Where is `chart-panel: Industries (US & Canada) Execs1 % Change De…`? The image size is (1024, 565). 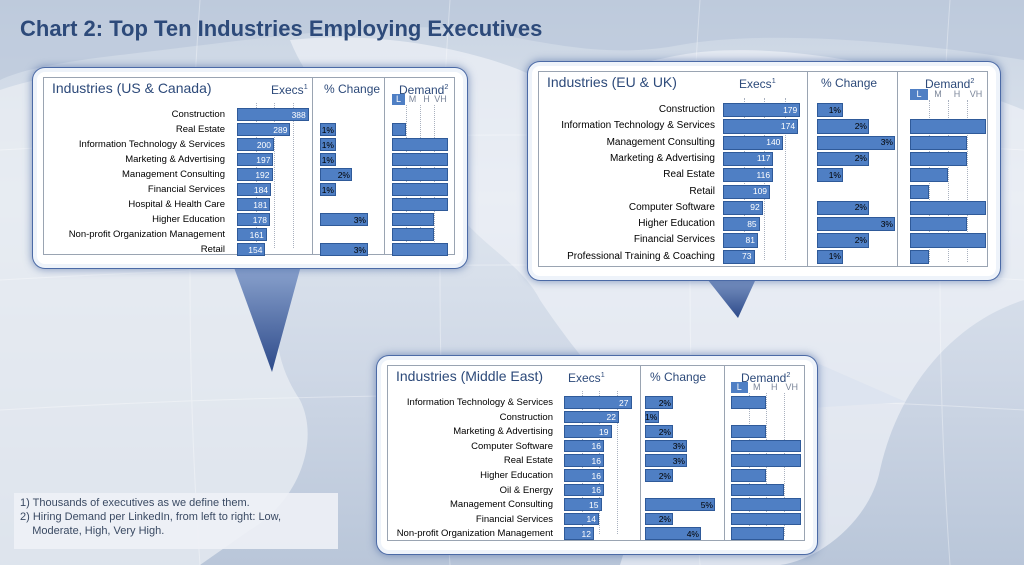 chart-panel: Industries (US & Canada) Execs1 % Change De… is located at coordinates (249, 166).